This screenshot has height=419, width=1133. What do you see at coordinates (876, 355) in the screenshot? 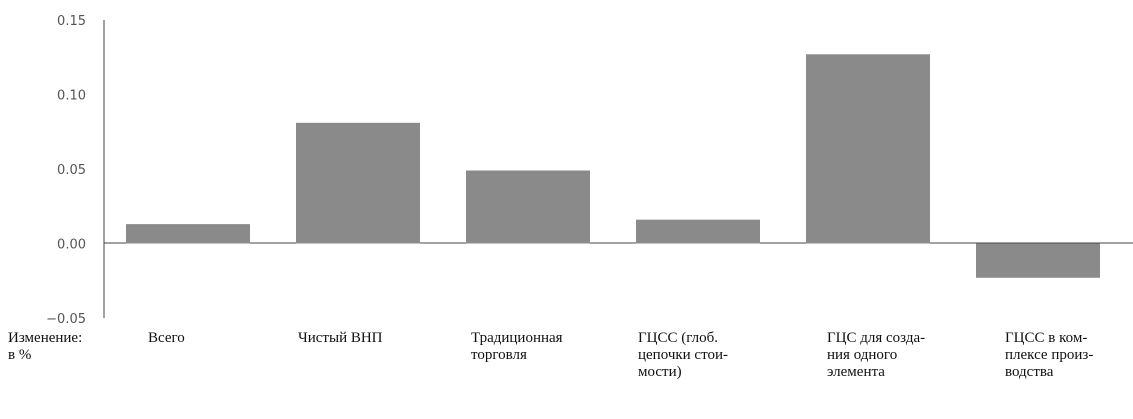
I see `category-label-4: ГЦС для созда- ния одного элемента` at bounding box center [876, 355].